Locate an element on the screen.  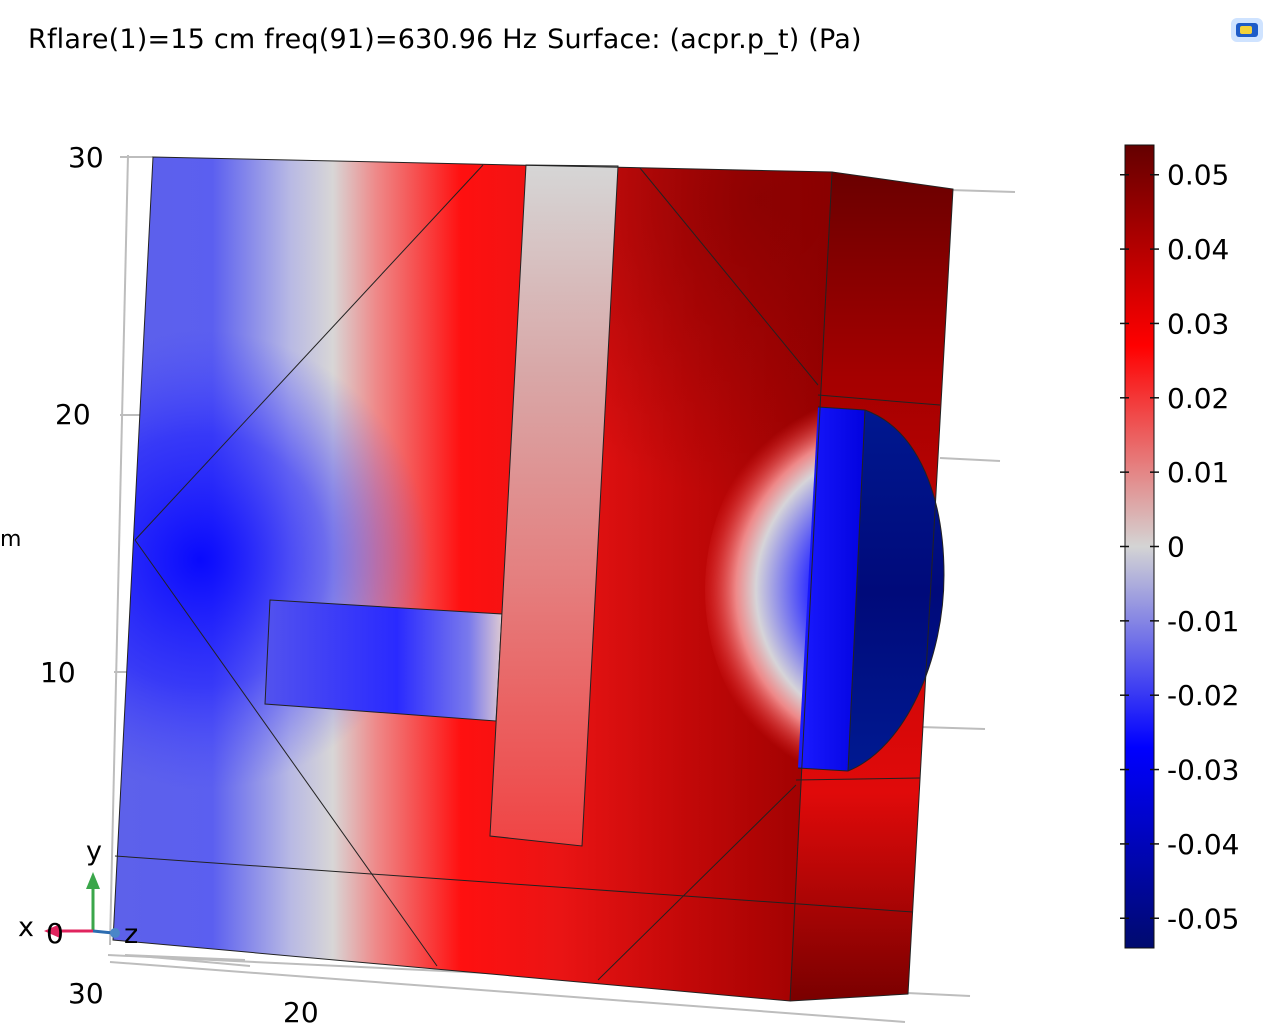
colorbar-tick-label: -0.01 is located at coordinates (1203, 621).